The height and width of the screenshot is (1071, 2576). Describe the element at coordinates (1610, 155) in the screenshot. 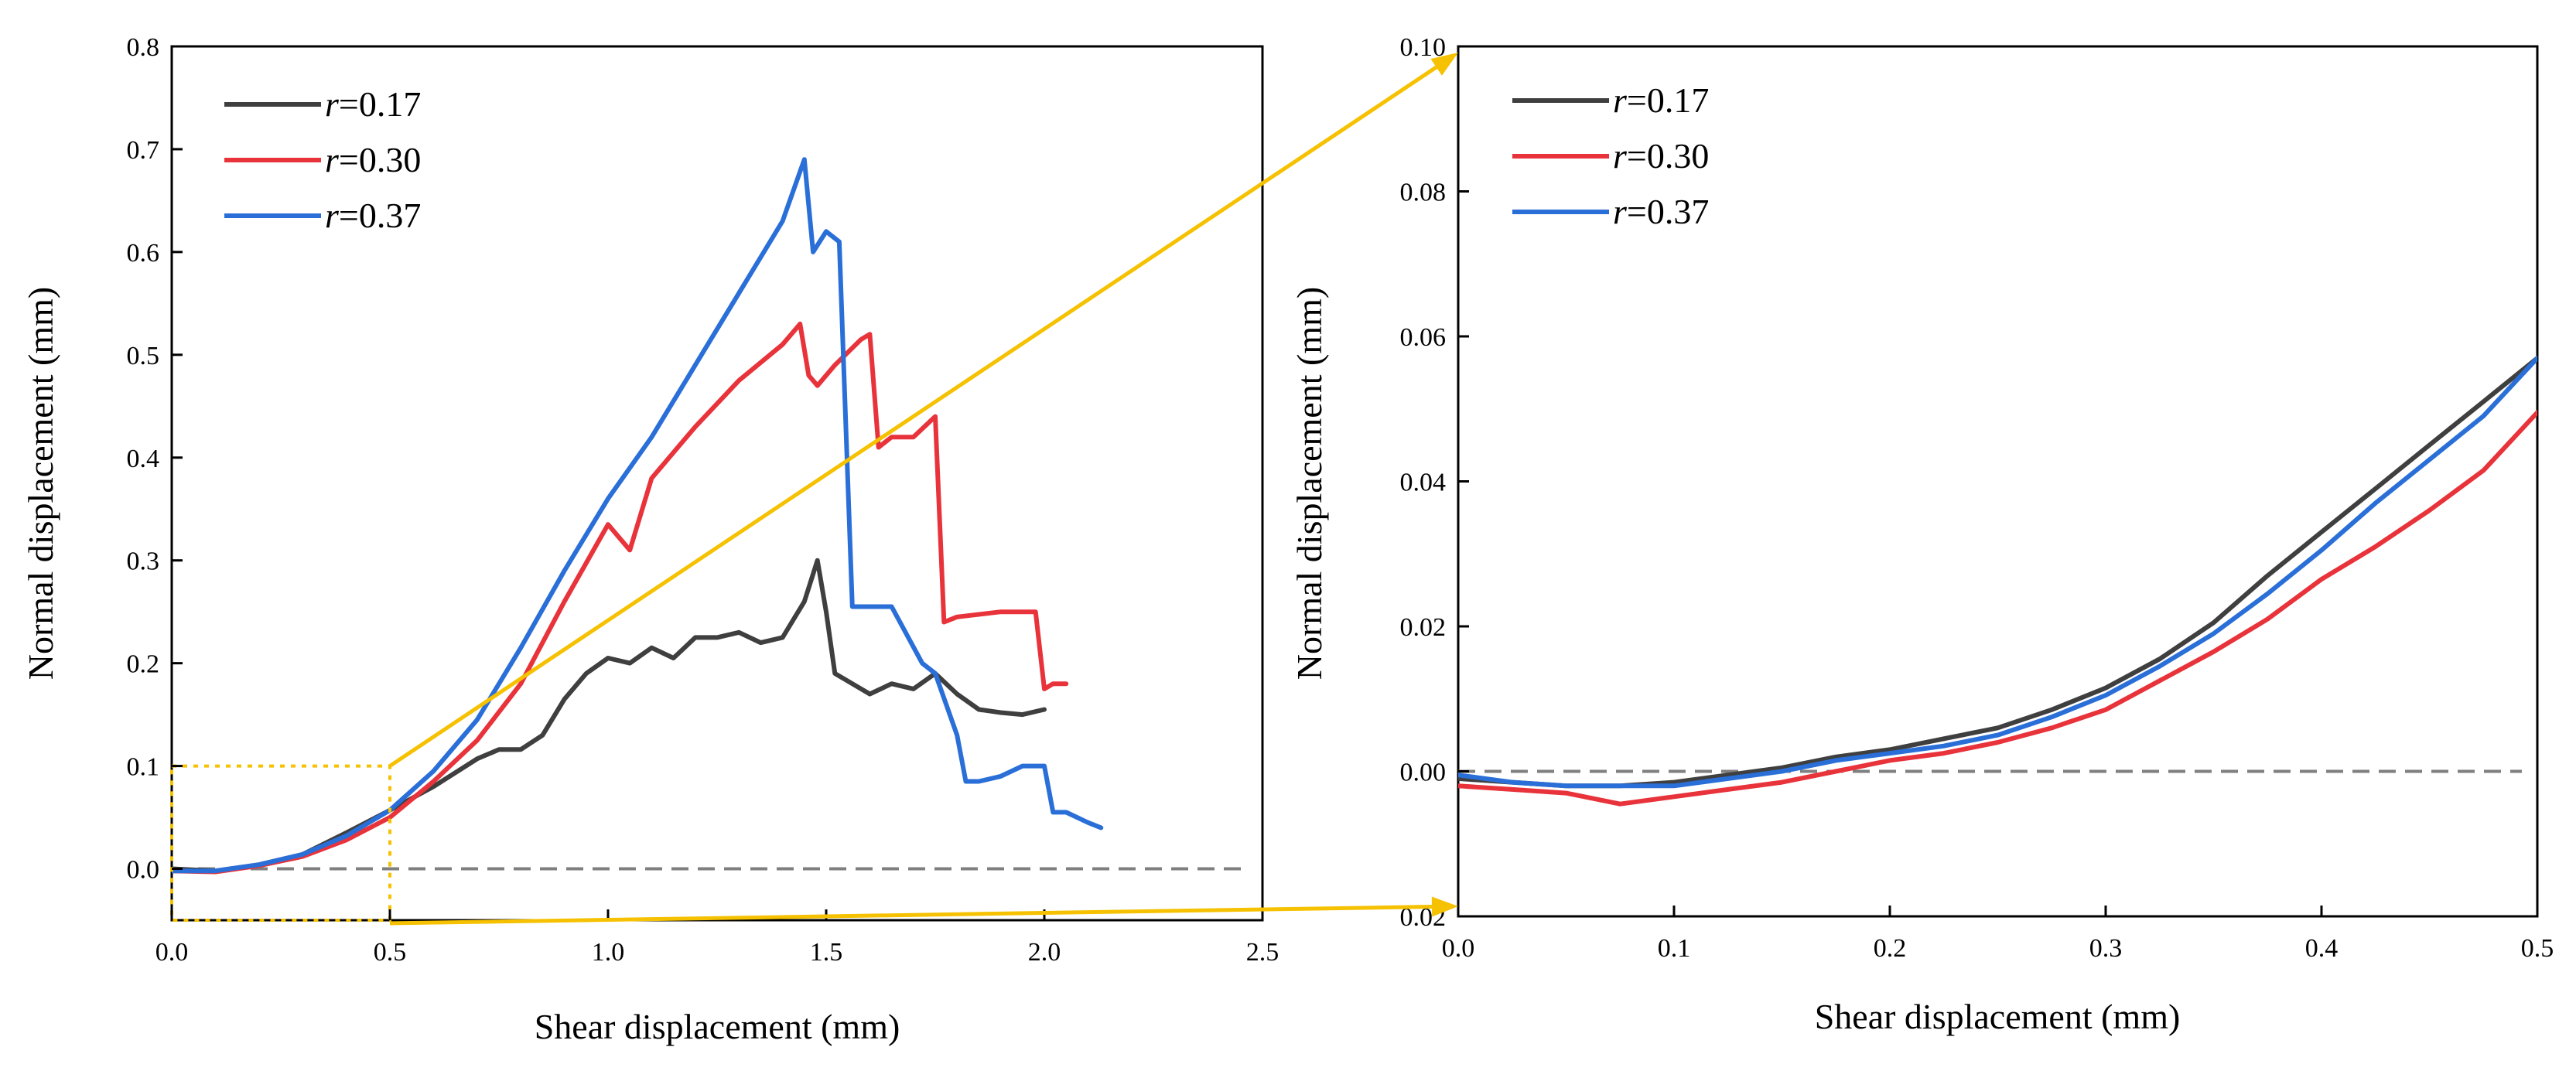

I see `right-legend: r=0.17r=0.30r=0.37` at that location.